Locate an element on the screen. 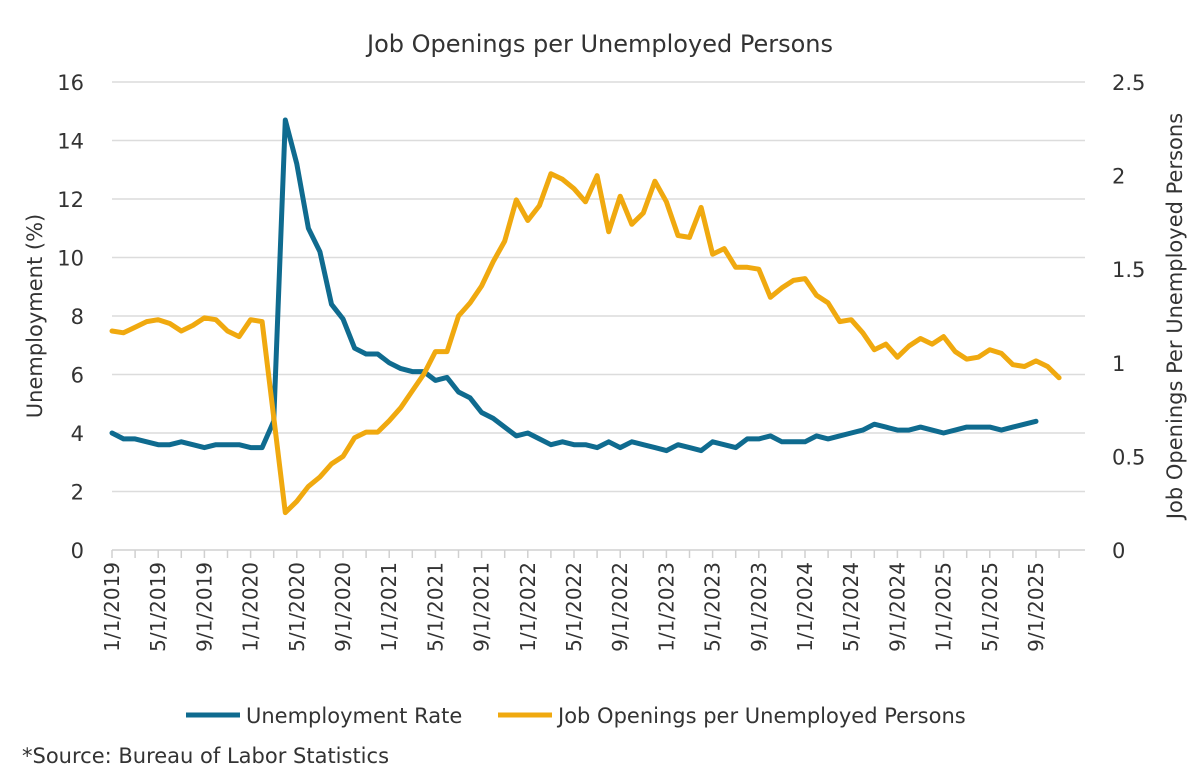 This screenshot has width=1200, height=775. source-note: *Source: Bureau of Labor Statistics is located at coordinates (206, 756).